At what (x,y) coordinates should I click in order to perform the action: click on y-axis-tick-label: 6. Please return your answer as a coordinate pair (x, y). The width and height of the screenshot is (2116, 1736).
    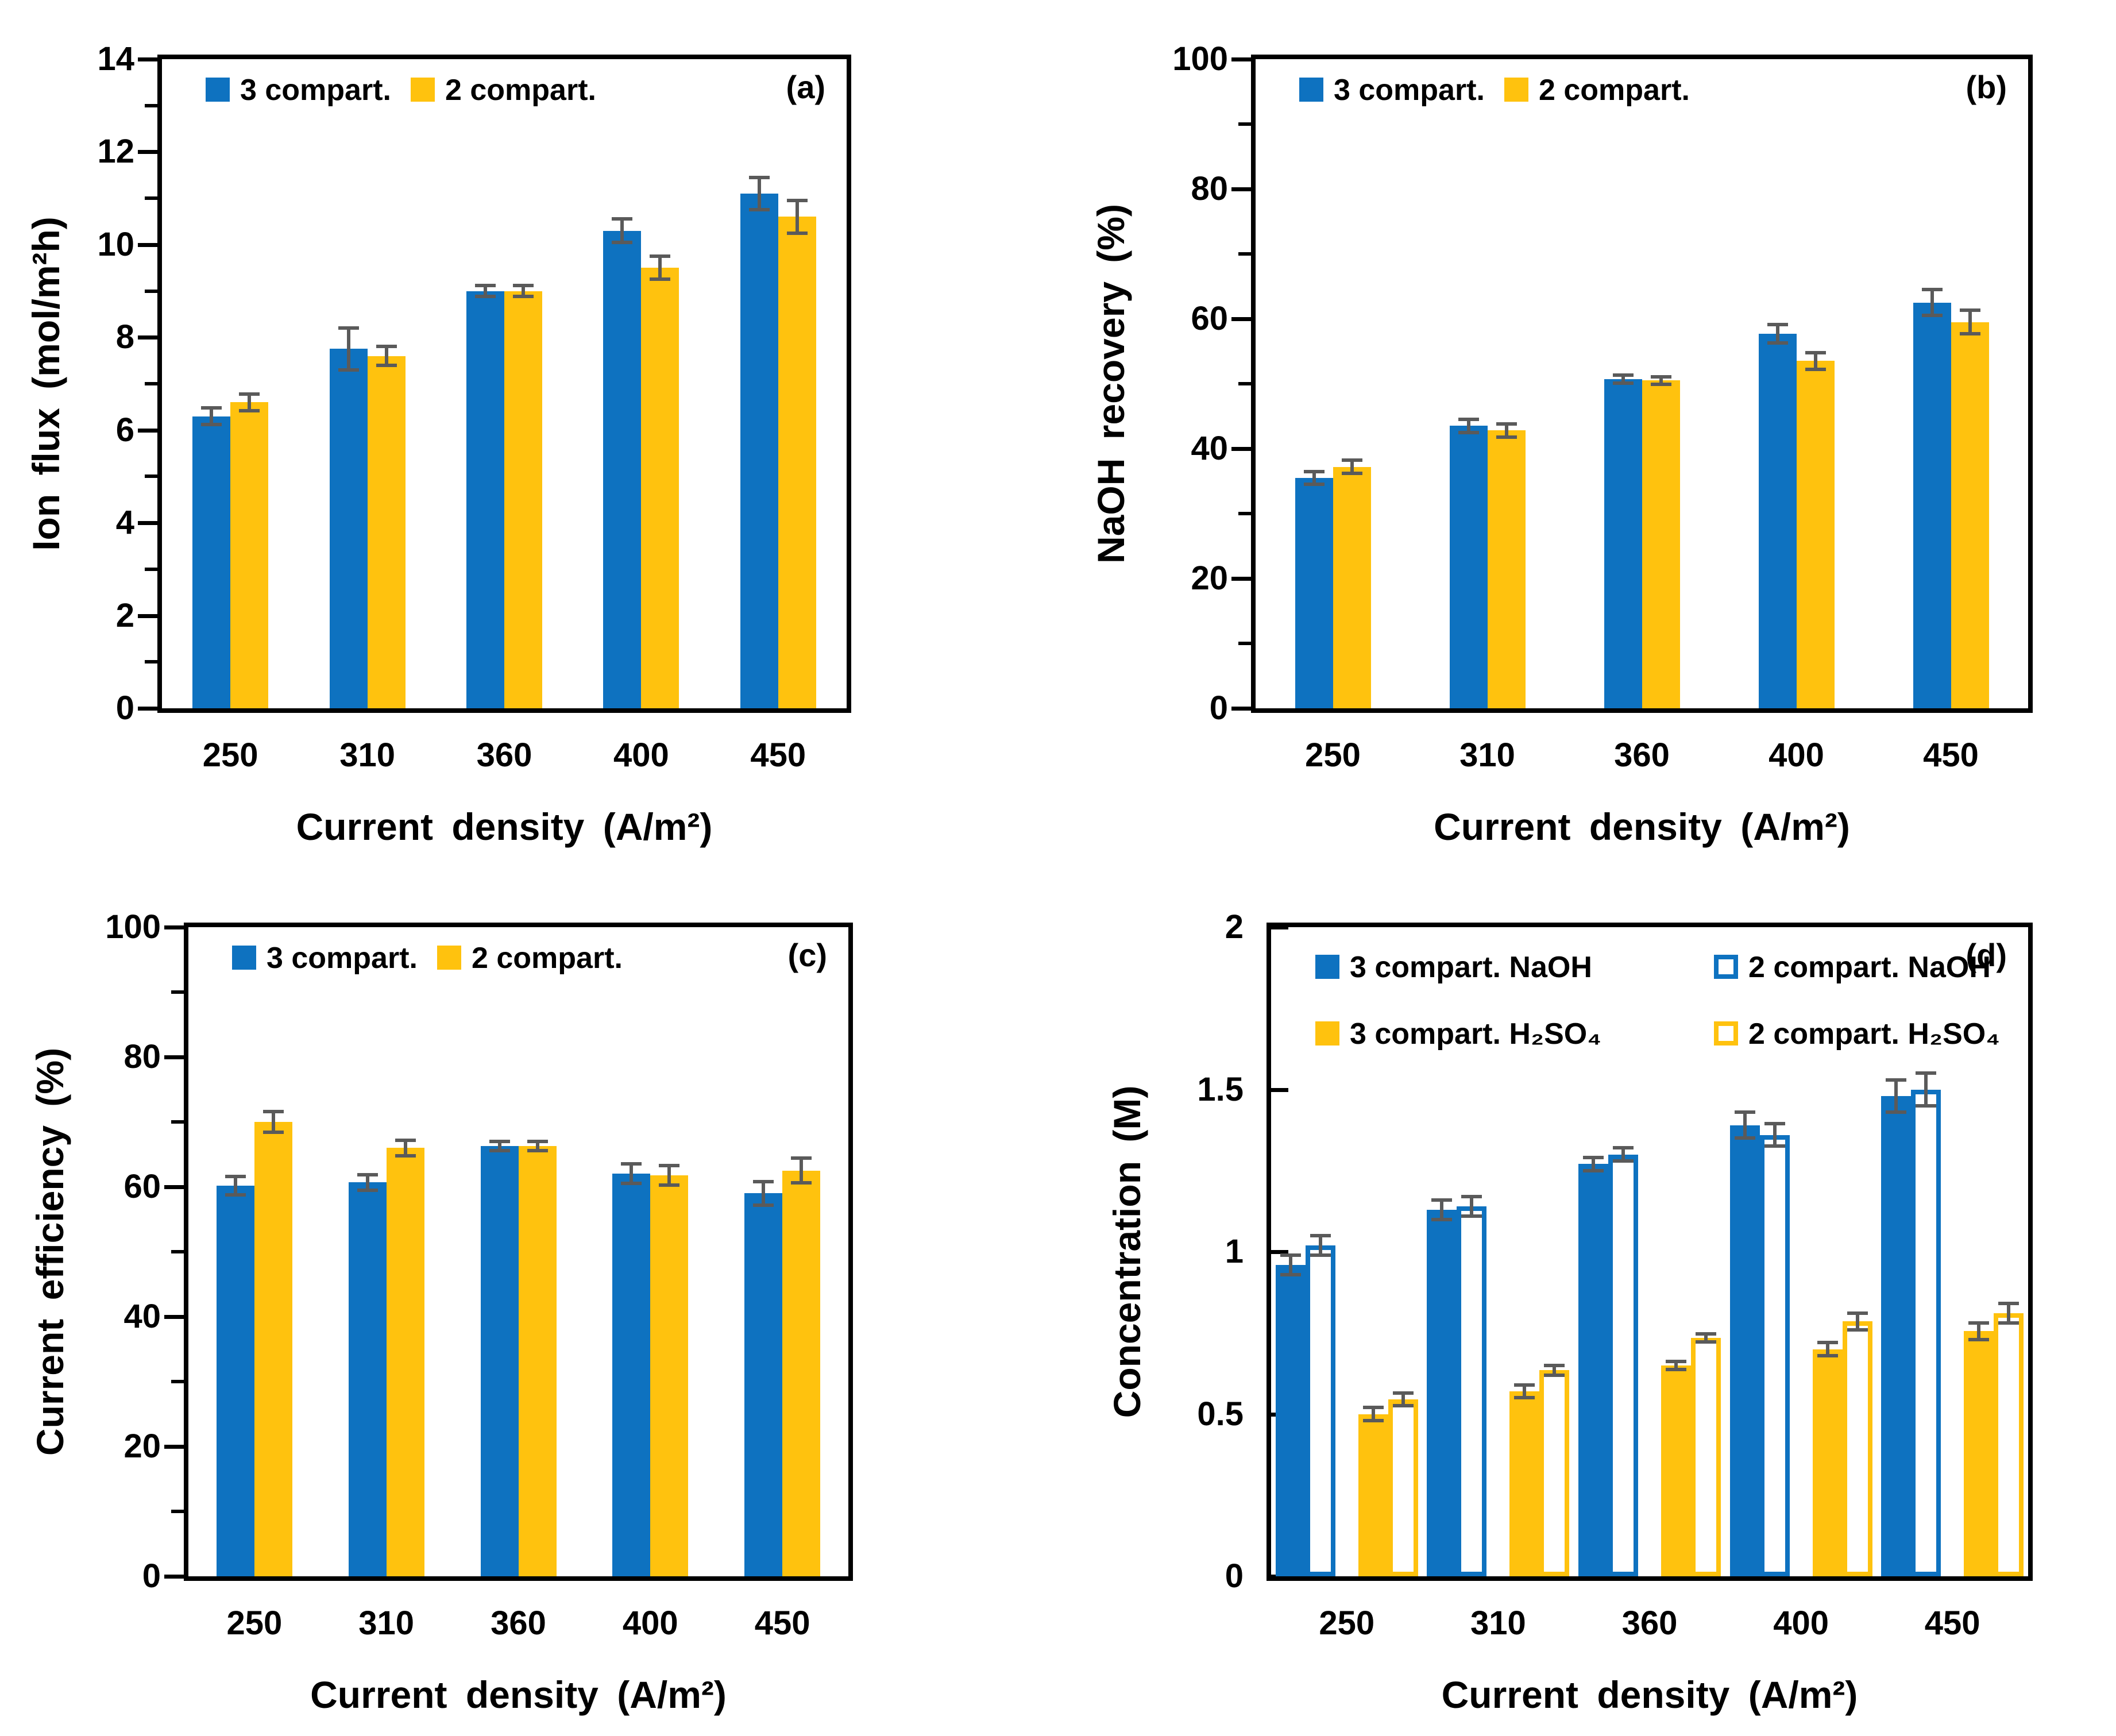
    Looking at the image, I should click on (124, 430).